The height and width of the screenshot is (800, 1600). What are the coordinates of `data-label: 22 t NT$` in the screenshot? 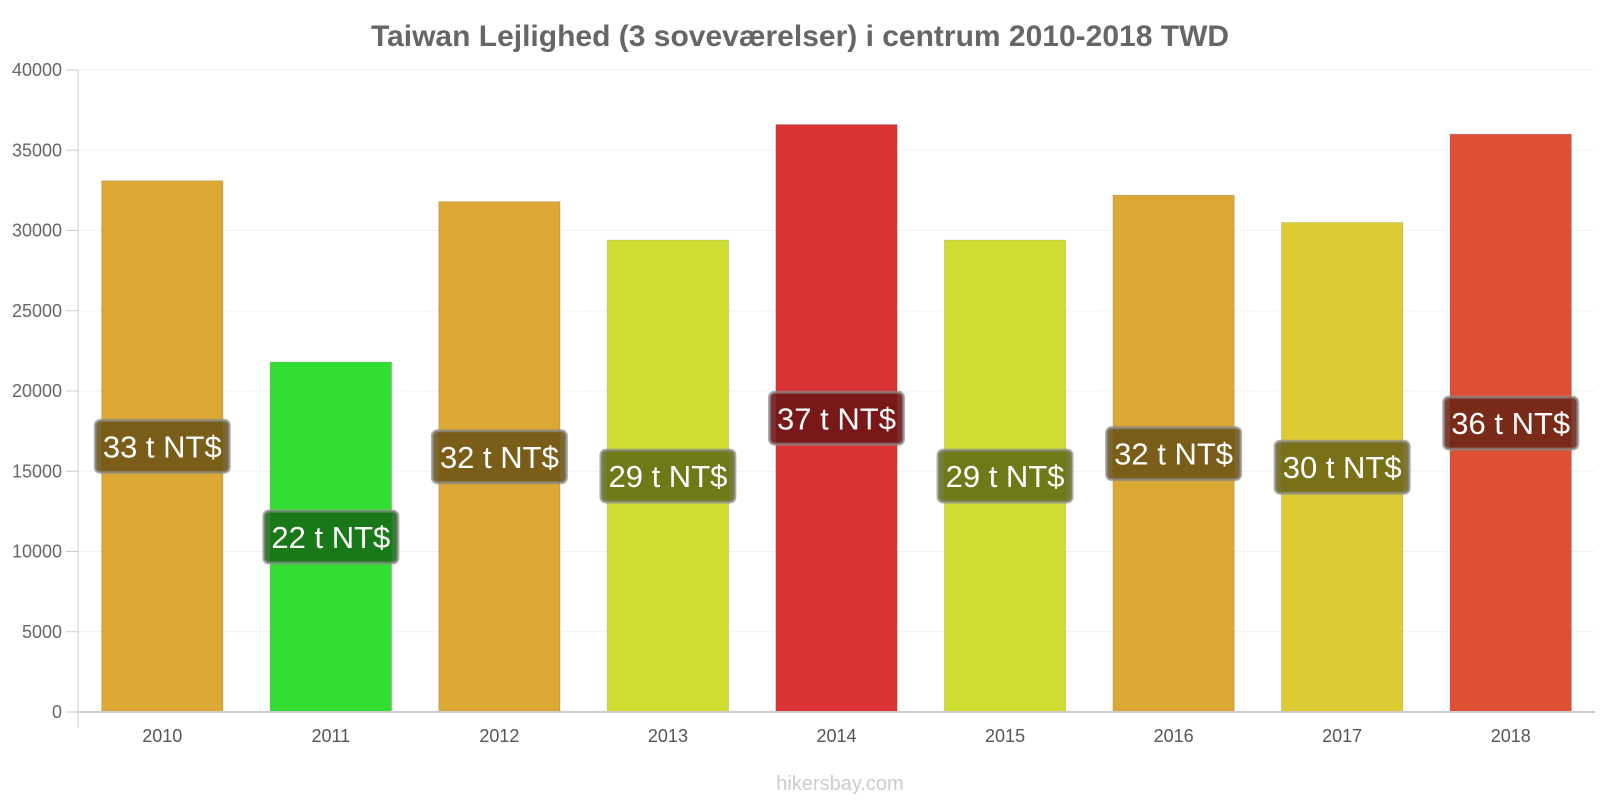 It's located at (330, 537).